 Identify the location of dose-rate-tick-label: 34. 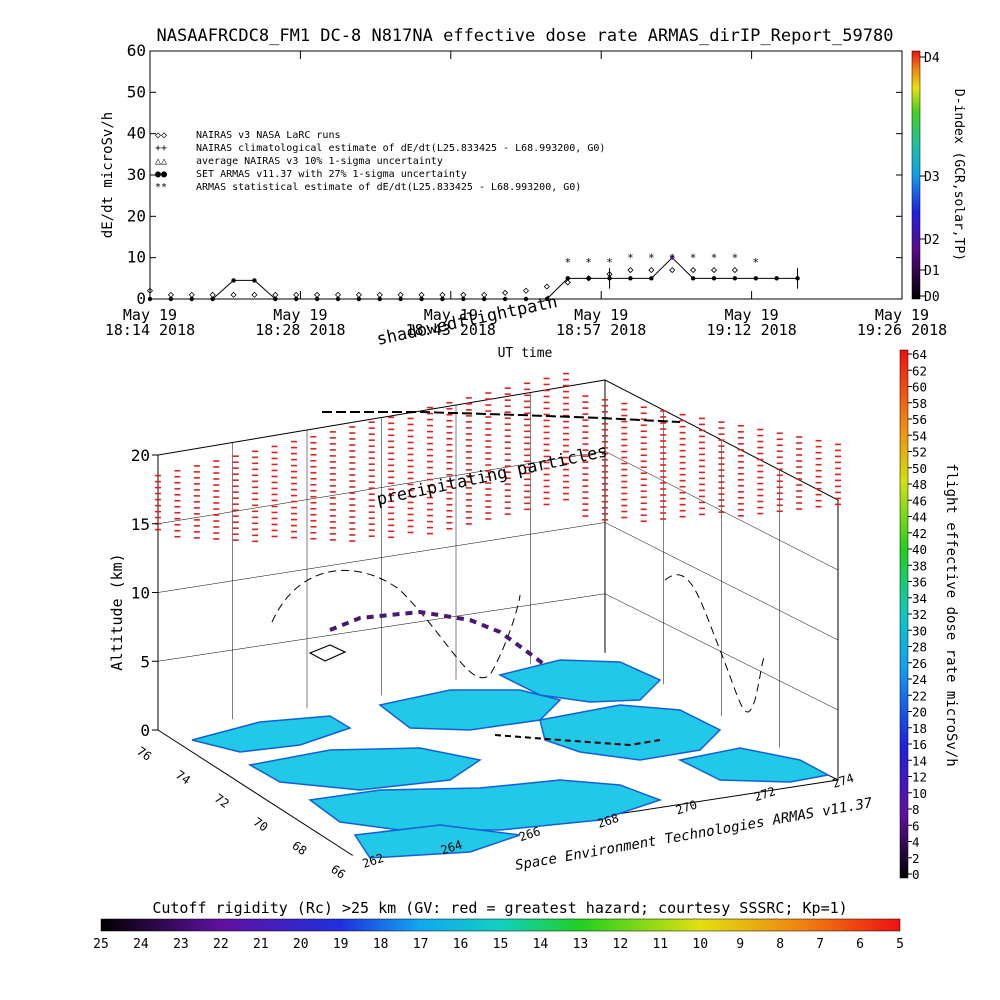
(919, 598).